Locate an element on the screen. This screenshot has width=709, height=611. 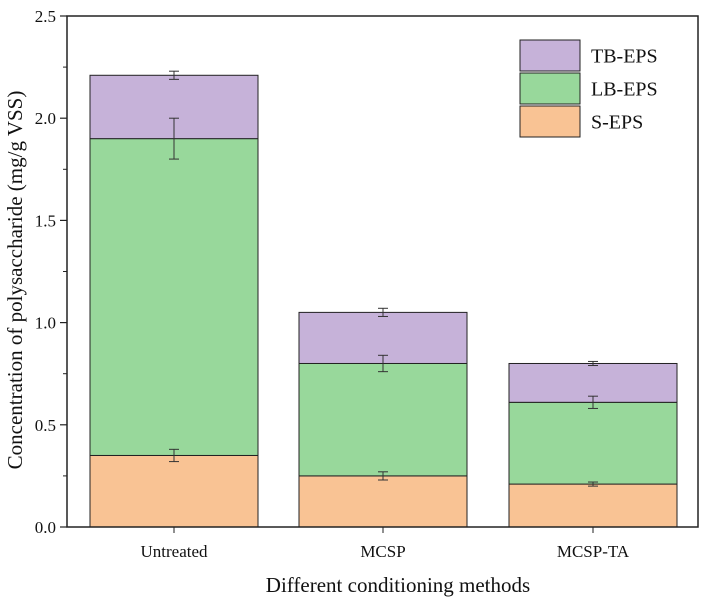
x-tick-label-mcsp: MCSP is located at coordinates (382, 551).